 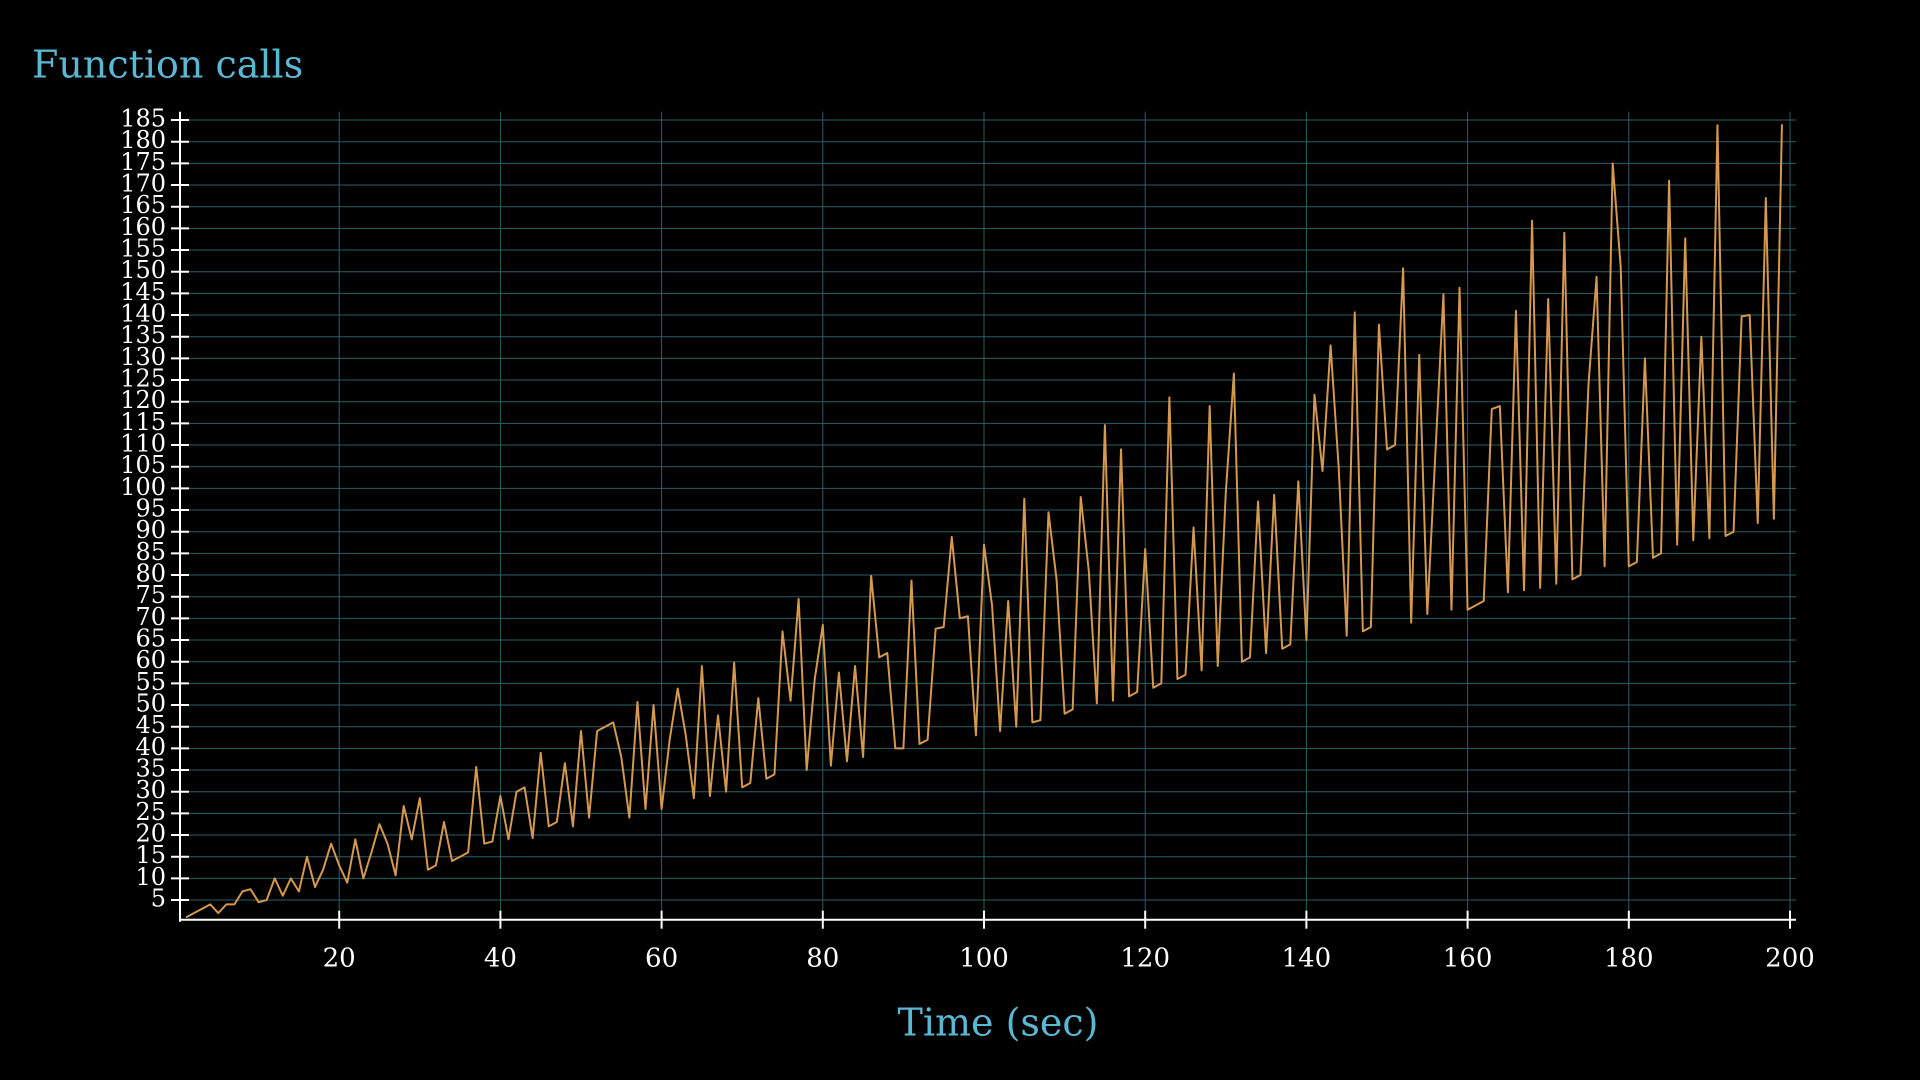 What do you see at coordinates (143, 379) in the screenshot?
I see `y-tick-label: 125` at bounding box center [143, 379].